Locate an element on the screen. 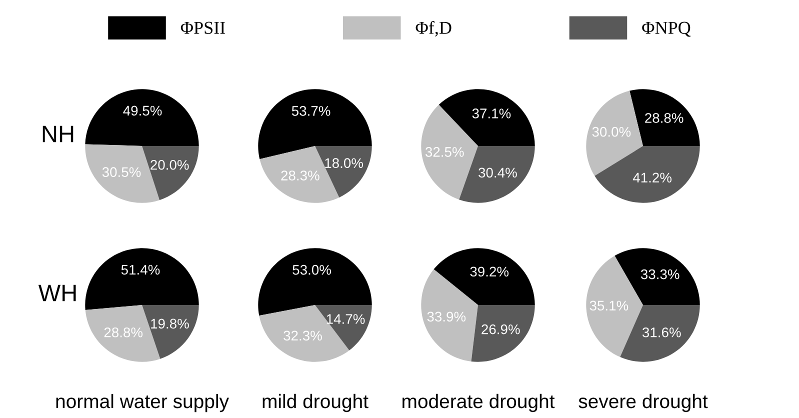  legend-label: Φf,D is located at coordinates (434, 29).